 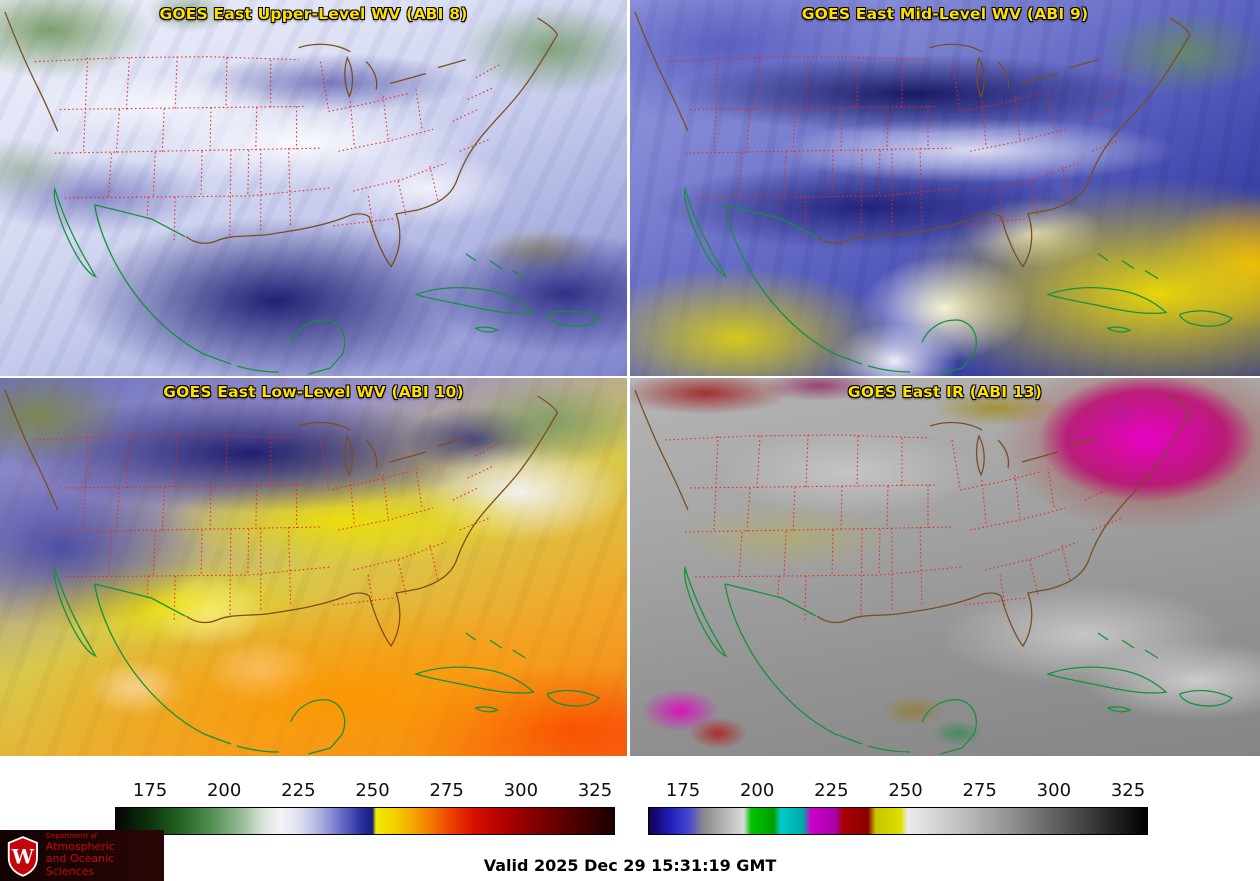 I want to click on ir-colorbar-gradient, so click(x=898, y=821).